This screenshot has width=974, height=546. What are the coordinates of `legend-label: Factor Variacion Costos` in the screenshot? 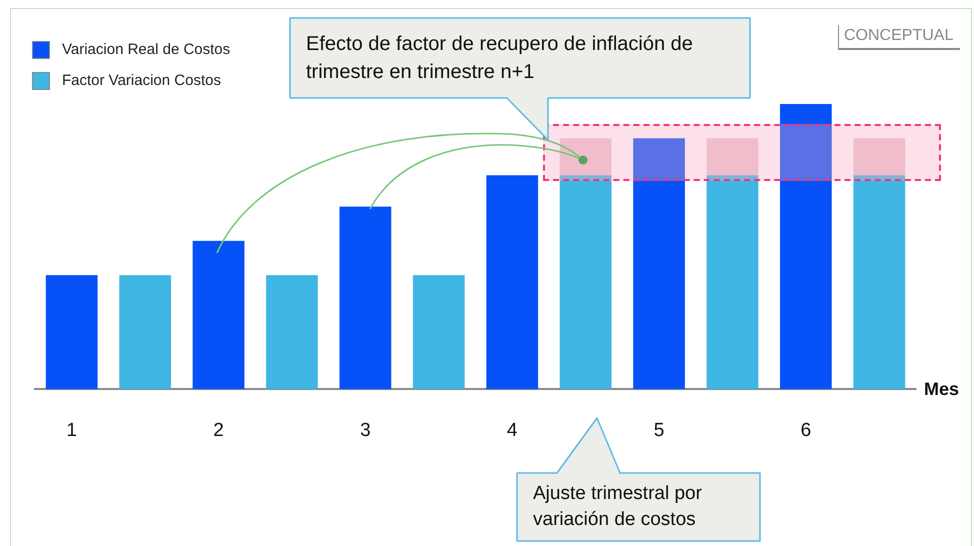 It's located at (141, 80).